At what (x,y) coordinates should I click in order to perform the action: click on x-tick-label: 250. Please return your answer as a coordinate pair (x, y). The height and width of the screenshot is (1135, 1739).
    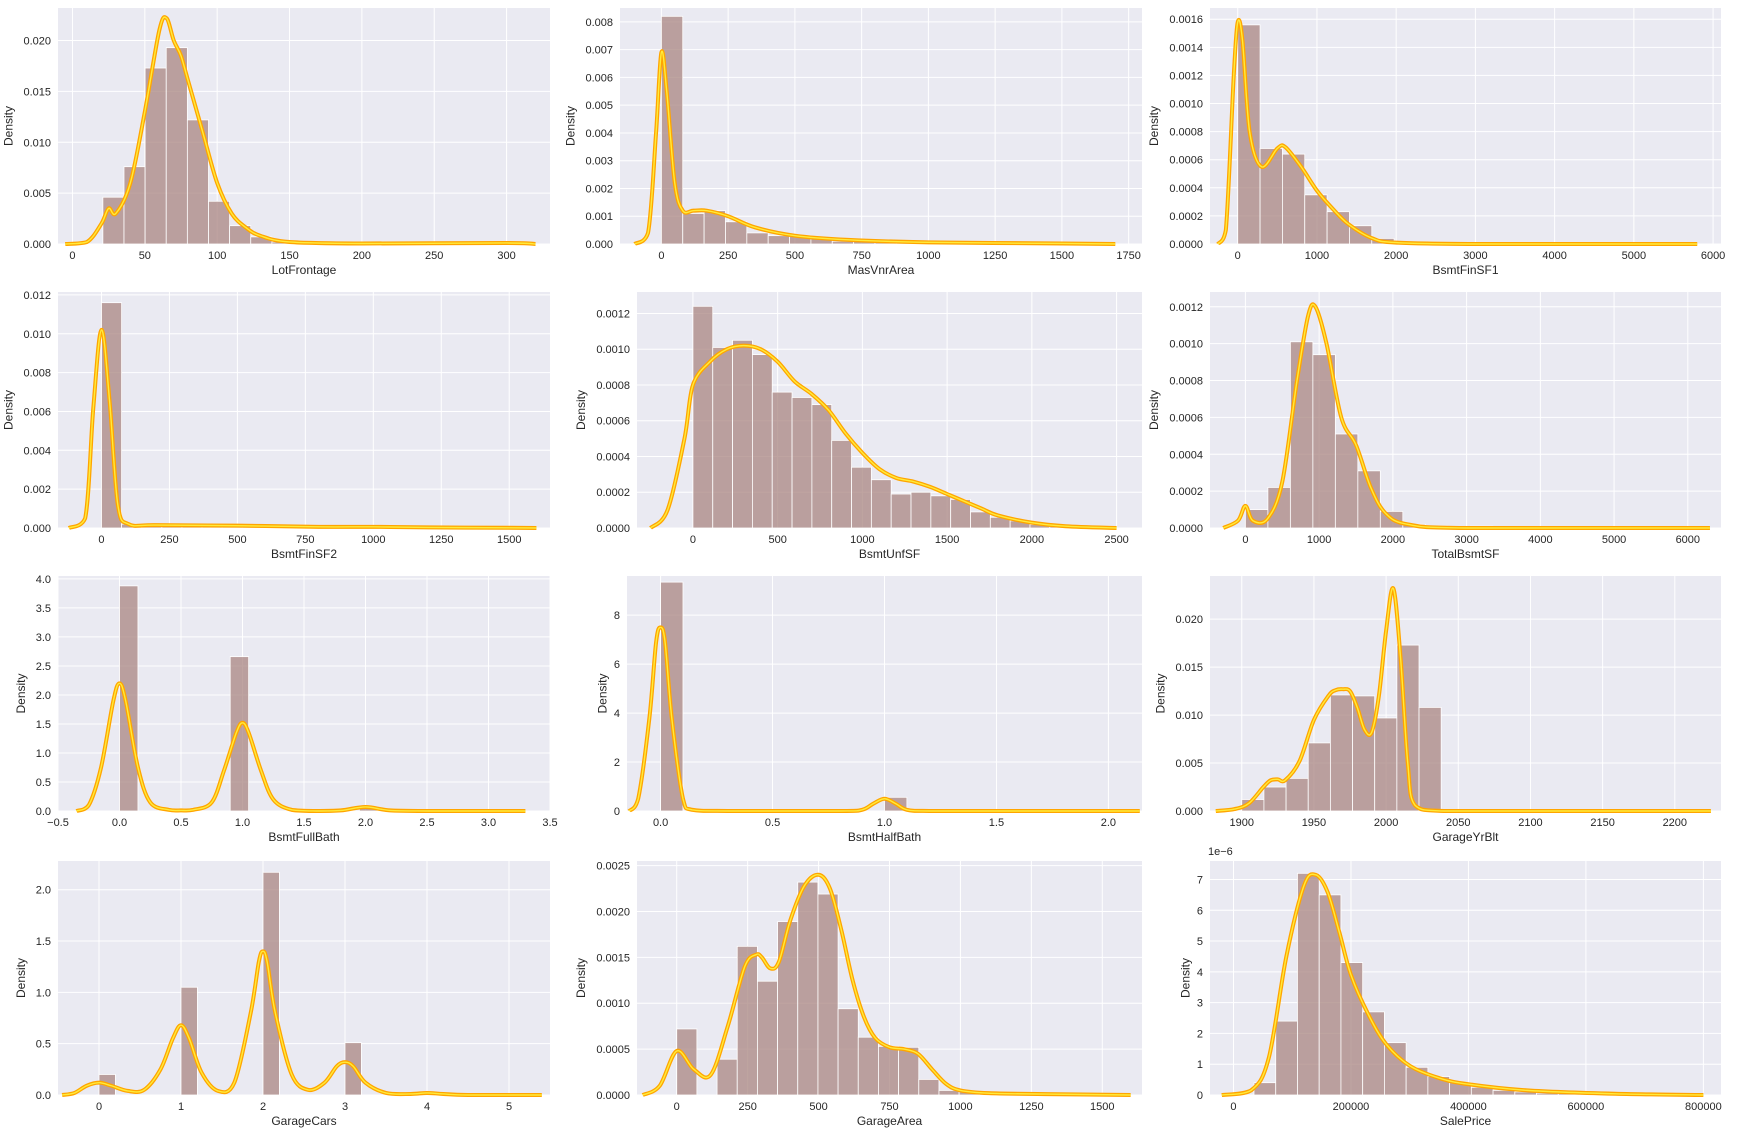
    Looking at the image, I should click on (434, 256).